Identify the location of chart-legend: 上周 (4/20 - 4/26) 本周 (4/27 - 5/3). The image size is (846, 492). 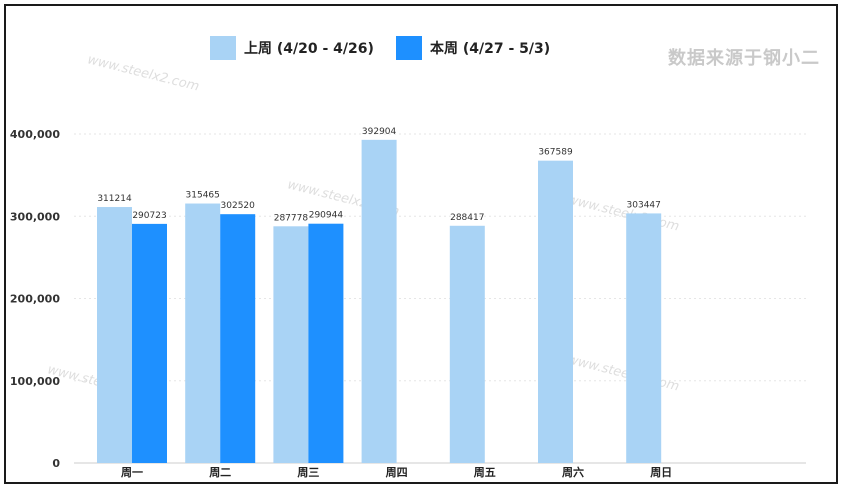
(421, 50).